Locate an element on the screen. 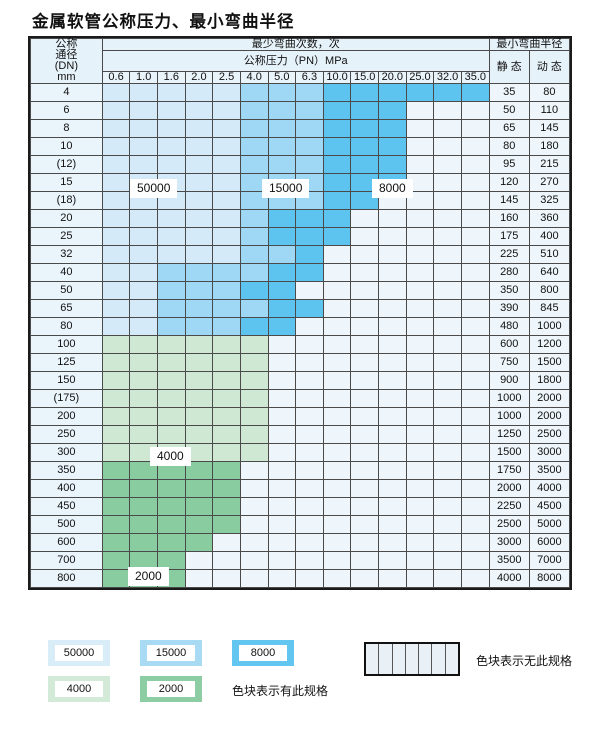  table-row: 80 480 1000 is located at coordinates (300, 326).